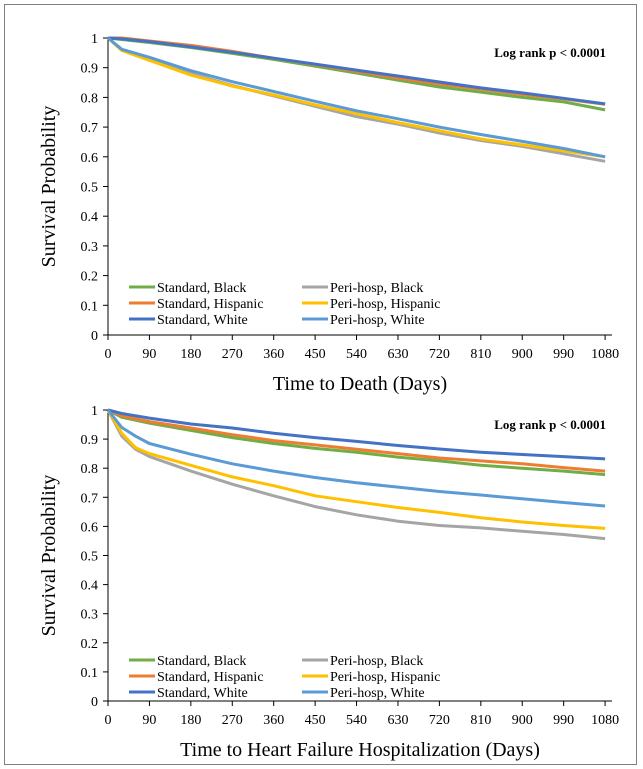 This screenshot has width=643, height=769. I want to click on series-line-standard-black, so click(356, 442).